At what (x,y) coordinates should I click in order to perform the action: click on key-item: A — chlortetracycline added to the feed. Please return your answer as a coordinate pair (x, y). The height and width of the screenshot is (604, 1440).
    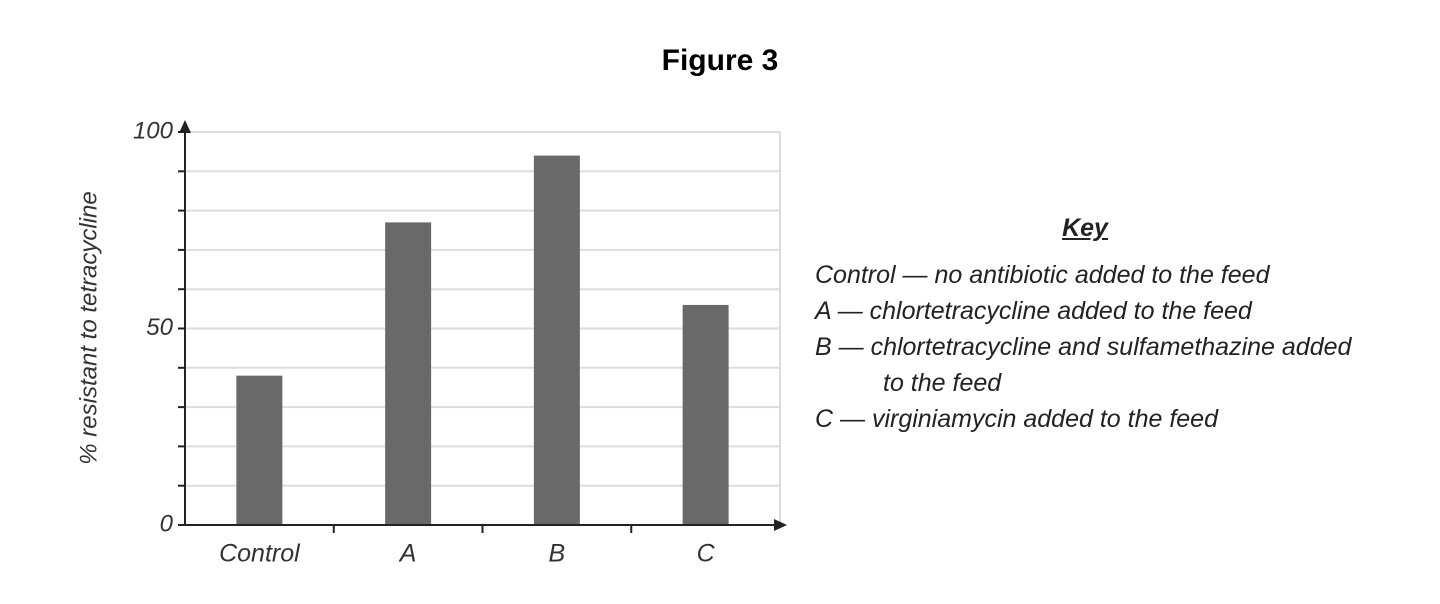
    Looking at the image, I should click on (1033, 311).